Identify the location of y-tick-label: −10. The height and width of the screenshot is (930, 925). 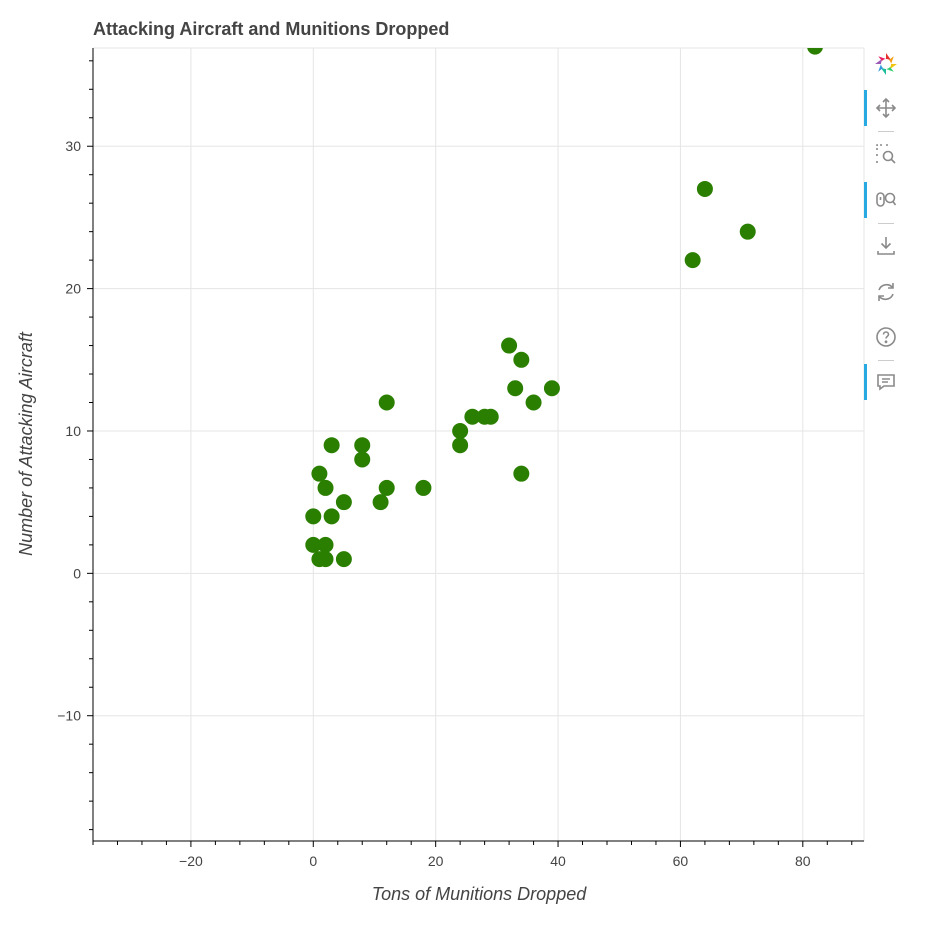
(69, 716).